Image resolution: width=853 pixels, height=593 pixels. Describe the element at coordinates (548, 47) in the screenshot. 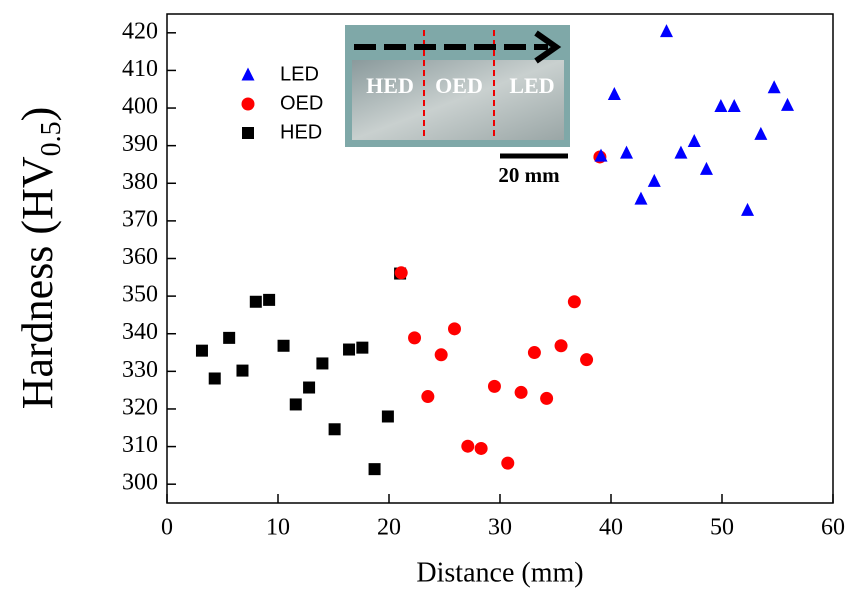

I see `arrow-head` at that location.